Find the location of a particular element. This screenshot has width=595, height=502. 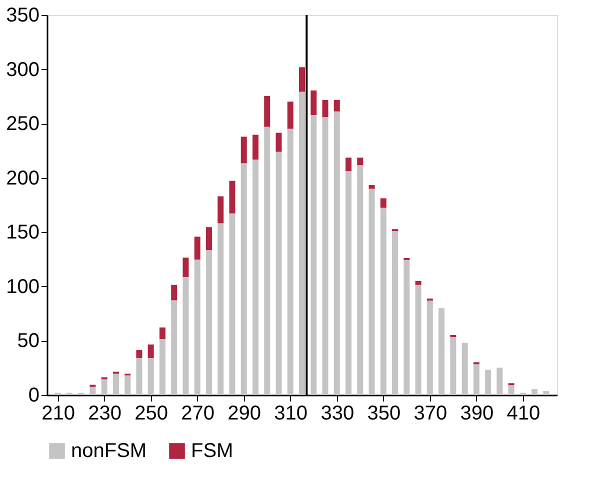

y-tick-label: 300 is located at coordinates (23, 69).